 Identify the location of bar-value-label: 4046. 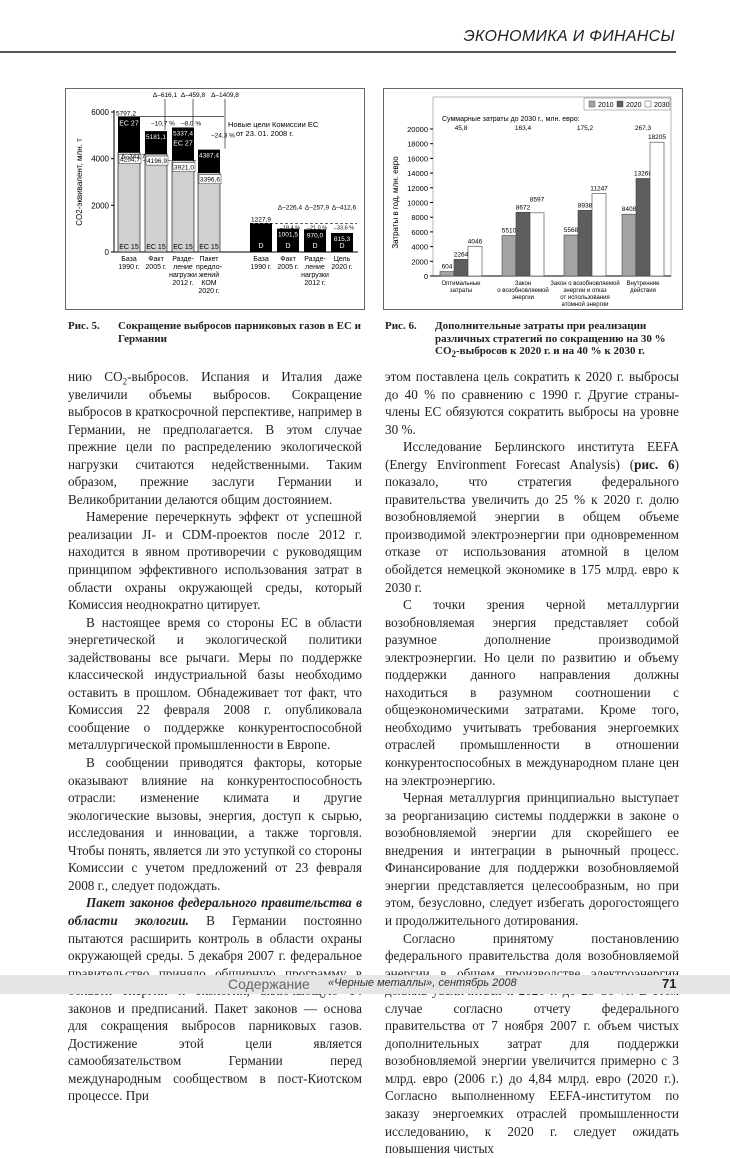
(475, 241).